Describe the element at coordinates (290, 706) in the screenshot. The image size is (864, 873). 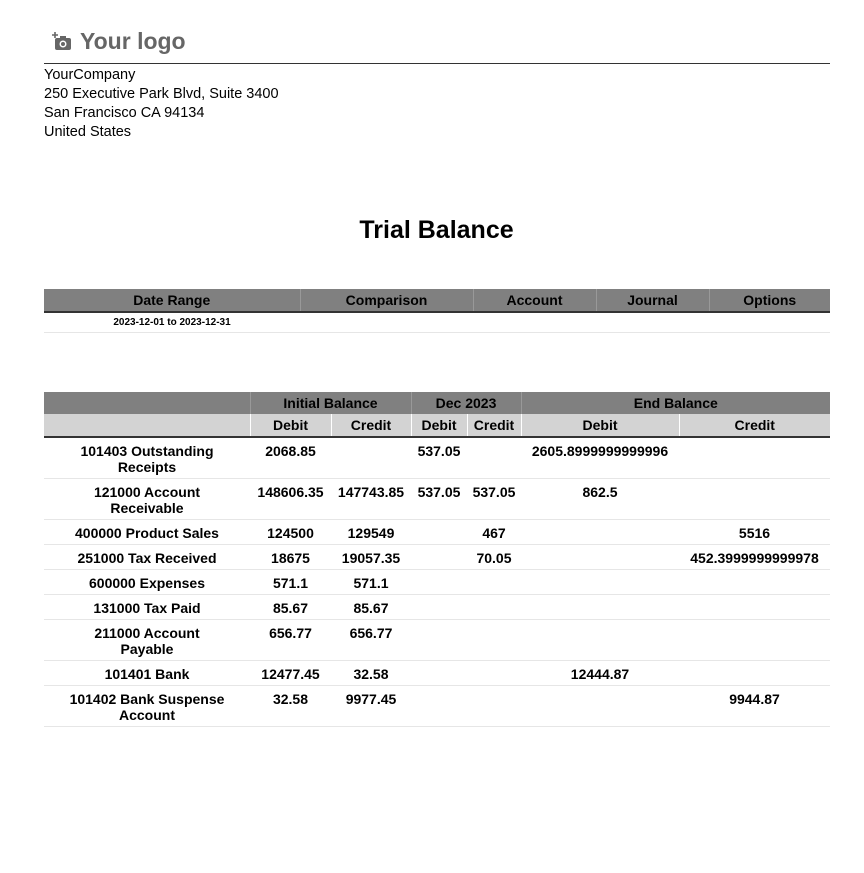
I see `cell-initial-debit: 32.58` at that location.